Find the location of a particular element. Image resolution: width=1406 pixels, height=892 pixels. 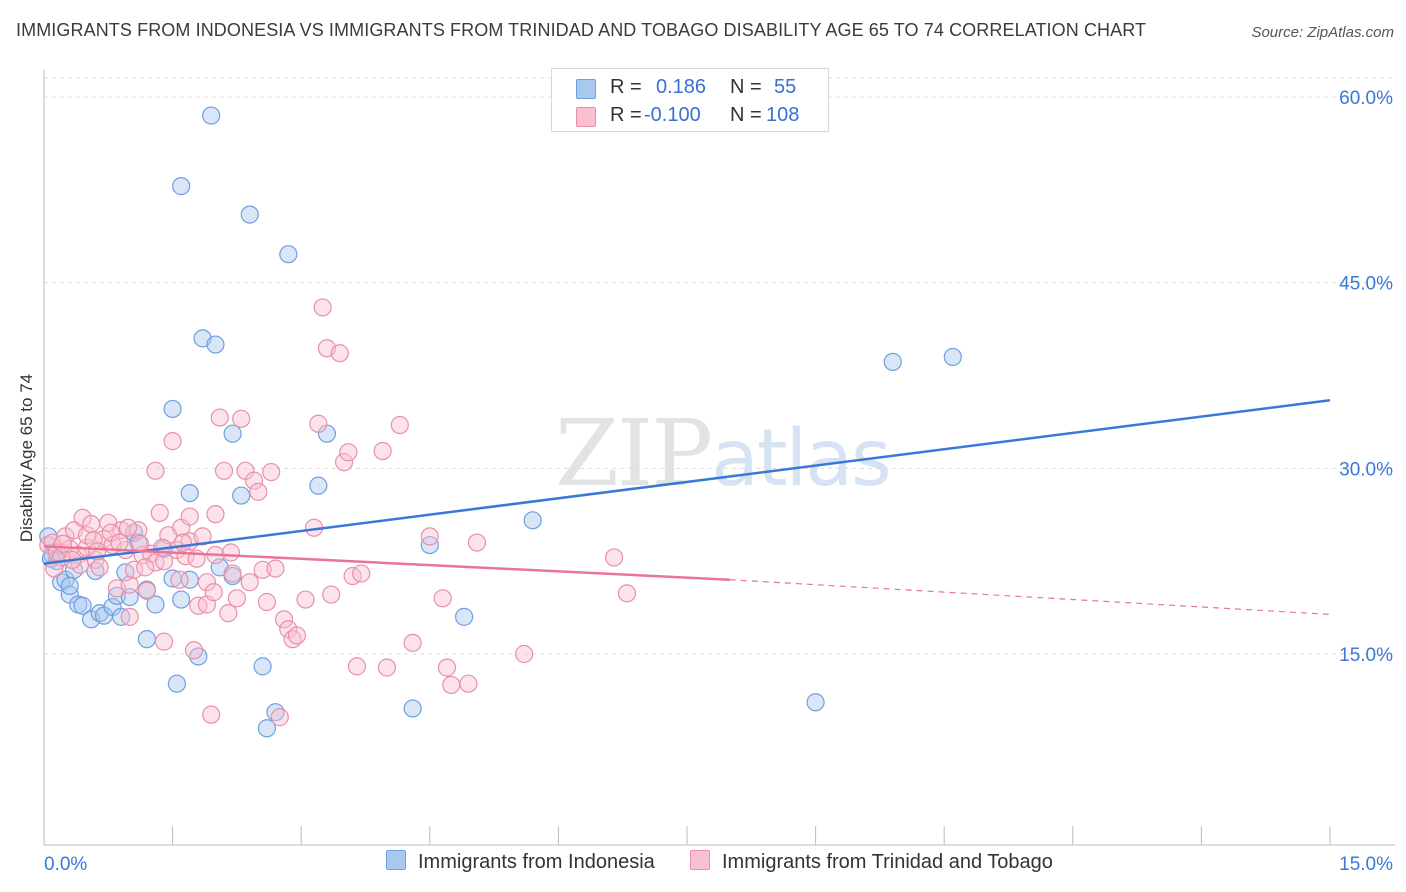

y-tick-label: 60.0% is located at coordinates (1366, 98).